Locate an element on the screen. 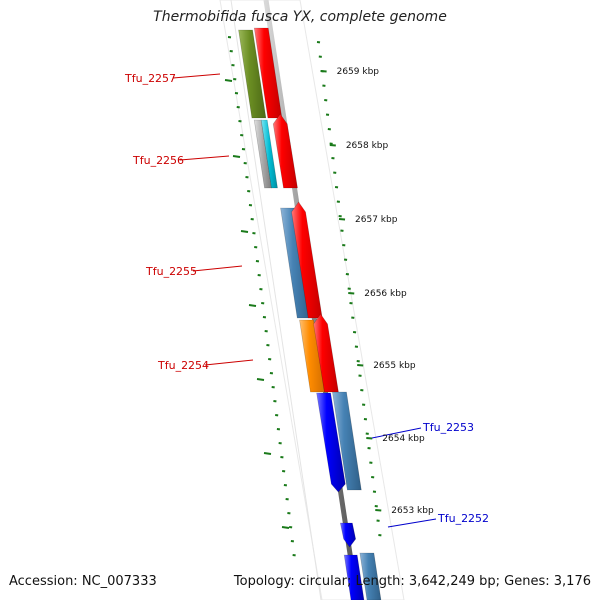 This screenshot has width=600, height=604. scale-label: 2659 kbp is located at coordinates (358, 72).